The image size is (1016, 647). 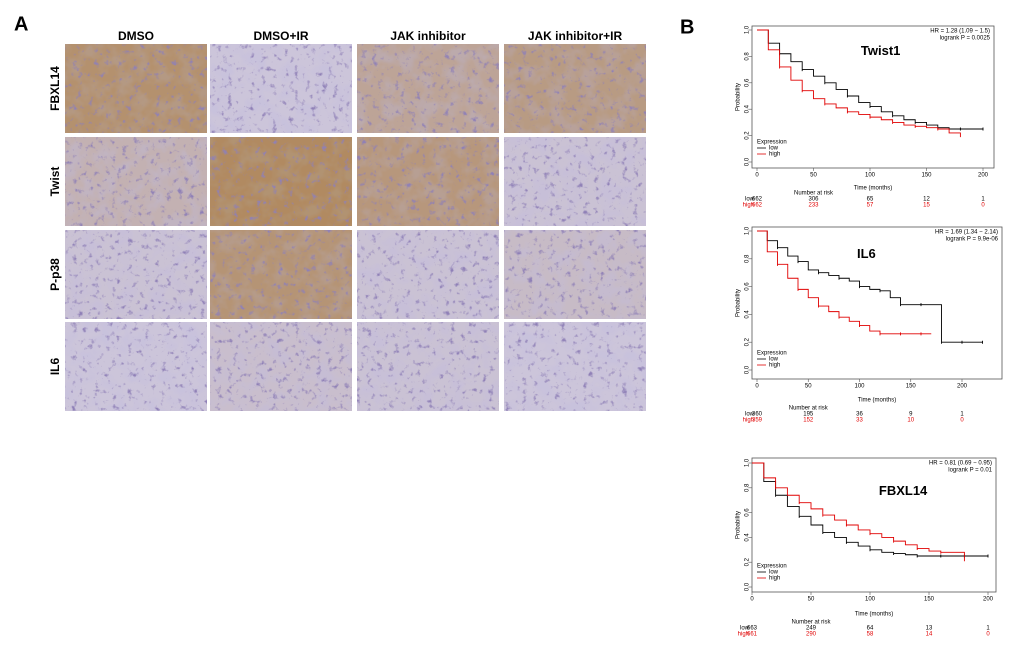 I want to click on row-header: Twist, so click(x=55, y=182).